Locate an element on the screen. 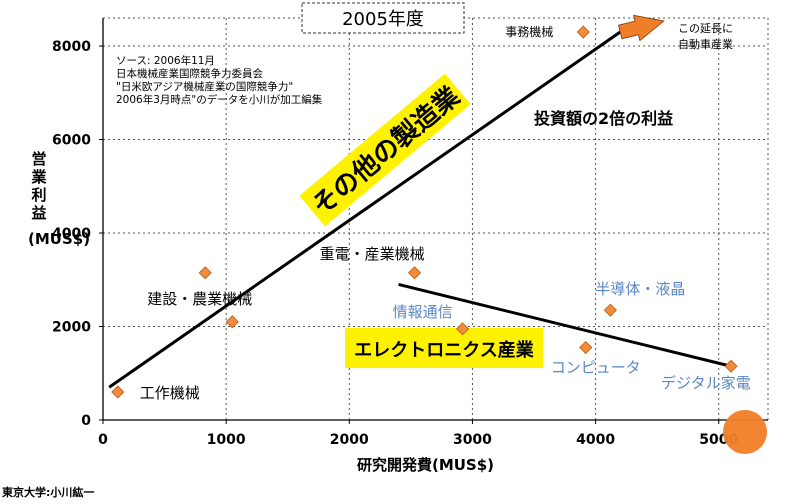 This screenshot has height=504, width=800. extension-note-line-2: 自動車産業 is located at coordinates (705, 44).